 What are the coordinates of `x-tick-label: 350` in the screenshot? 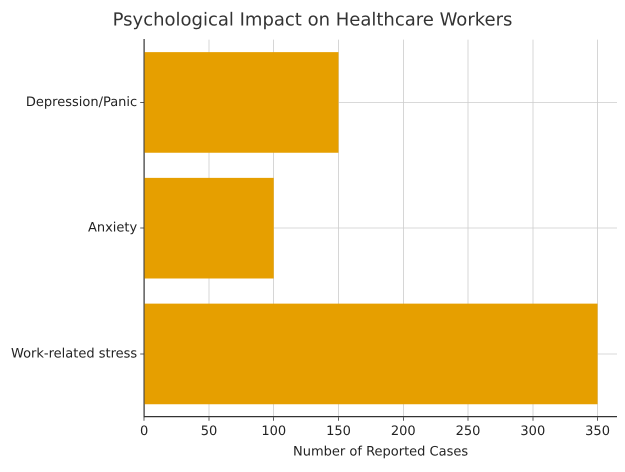 It's located at (597, 431).